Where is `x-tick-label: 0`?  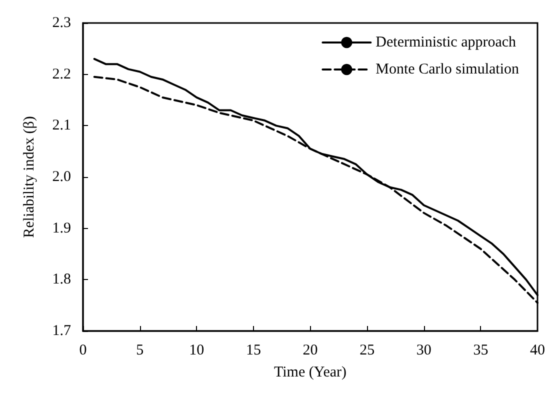
x-tick-label: 0 is located at coordinates (83, 350).